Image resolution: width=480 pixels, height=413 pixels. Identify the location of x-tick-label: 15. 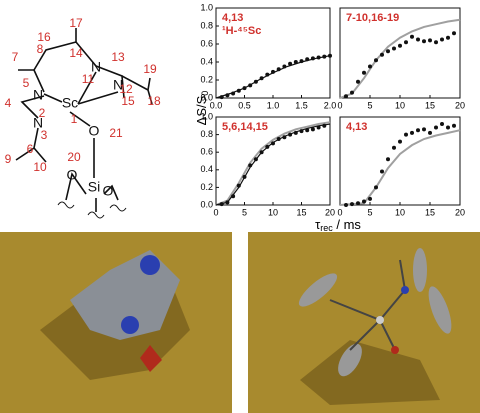
(430, 212).